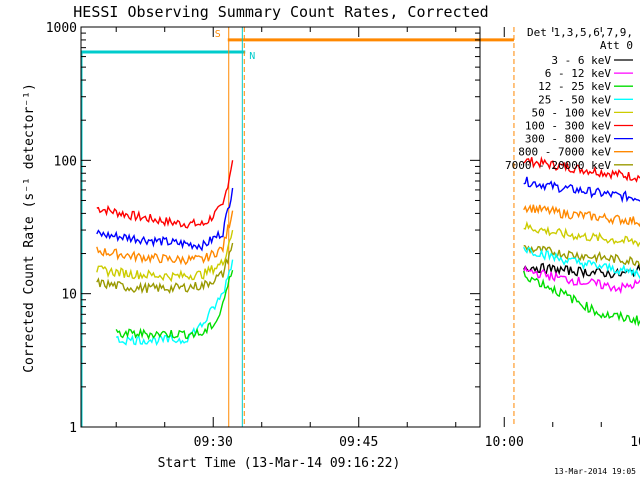 The width and height of the screenshot is (640, 480). What do you see at coordinates (218, 34) in the screenshot?
I see `saa-flag-label: S` at bounding box center [218, 34].